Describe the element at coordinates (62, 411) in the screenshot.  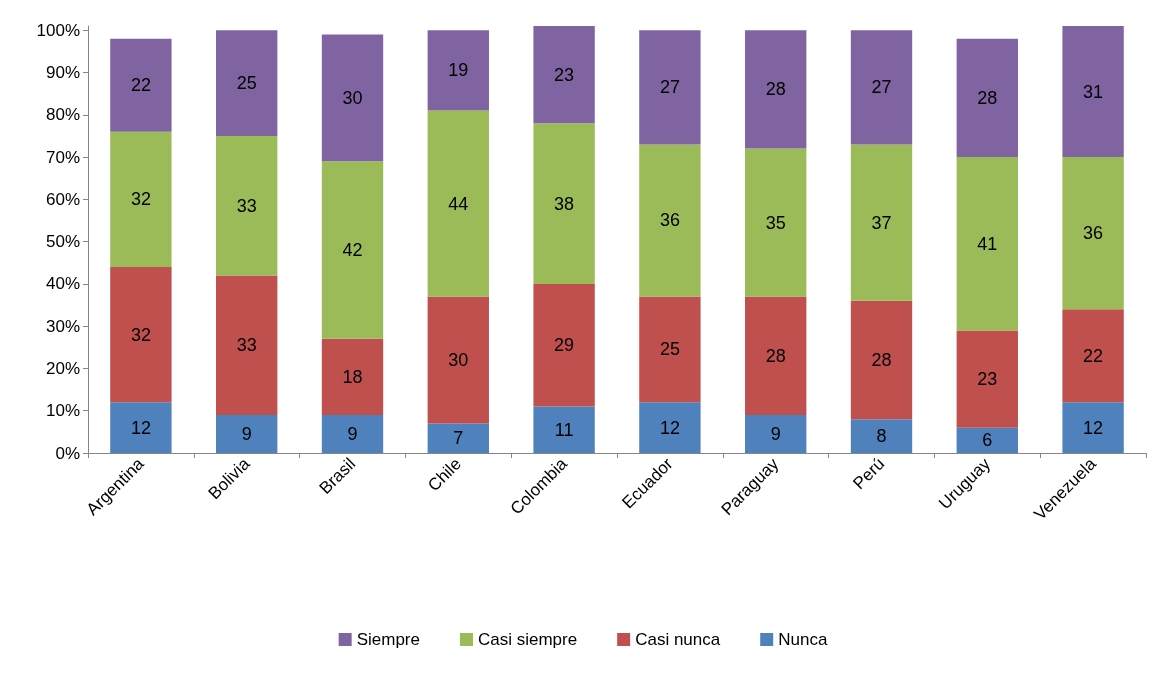
I see `y-tick-label: 10%` at that location.